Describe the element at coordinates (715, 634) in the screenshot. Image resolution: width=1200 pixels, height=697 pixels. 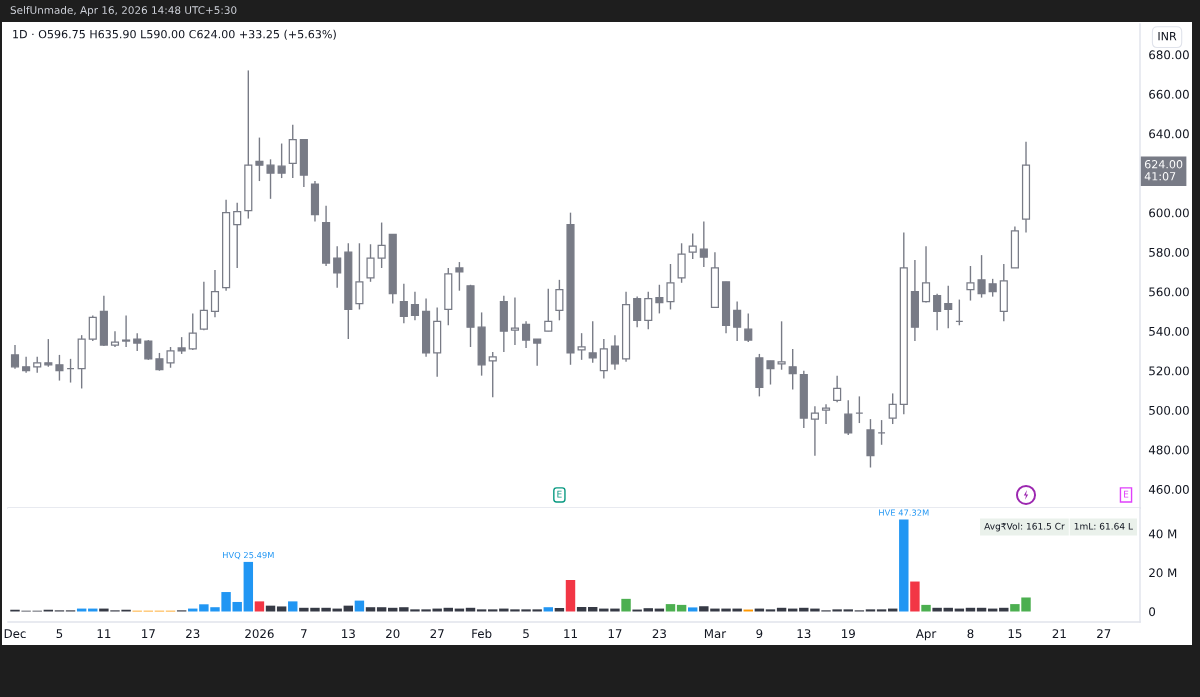
I see `x-tick-label: Mar` at that location.